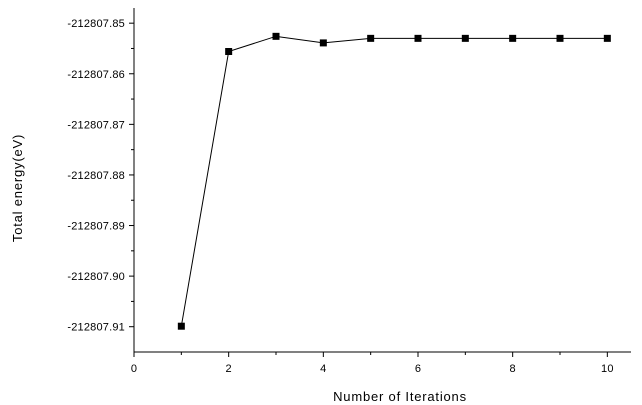 The width and height of the screenshot is (642, 405). Describe the element at coordinates (17, 188) in the screenshot. I see `y-axis-title: Total energy(eV)` at that location.